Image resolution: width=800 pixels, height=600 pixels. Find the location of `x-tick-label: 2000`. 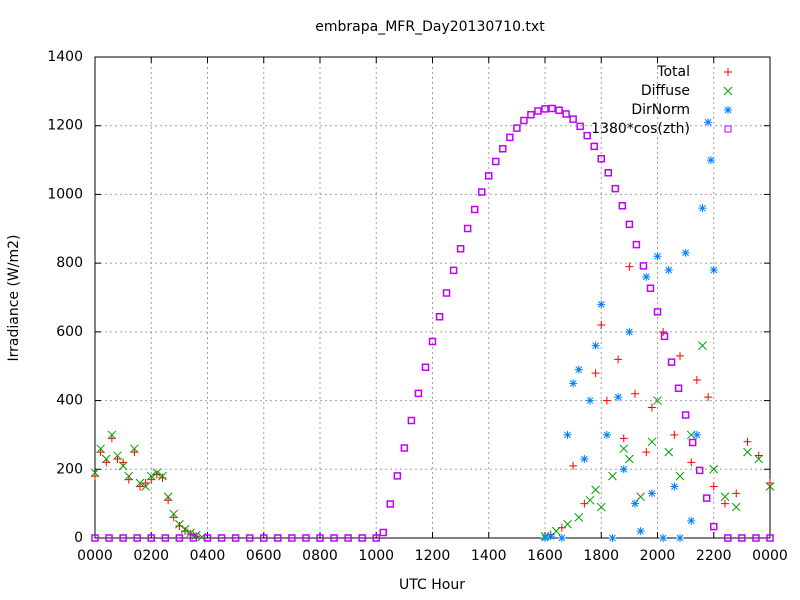

x-tick-label: 2000 is located at coordinates (658, 556).